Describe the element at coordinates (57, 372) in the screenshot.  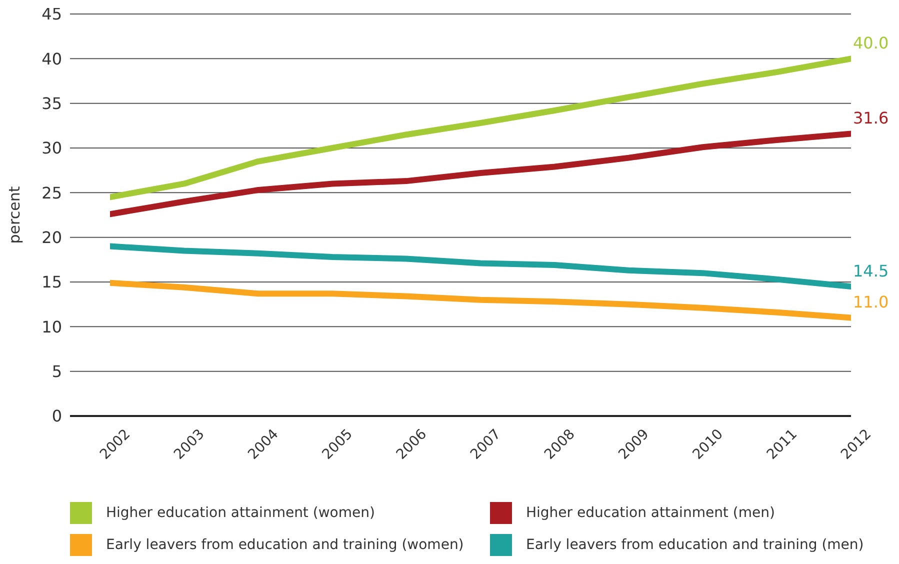
I see `y-tick-label: 5` at that location.